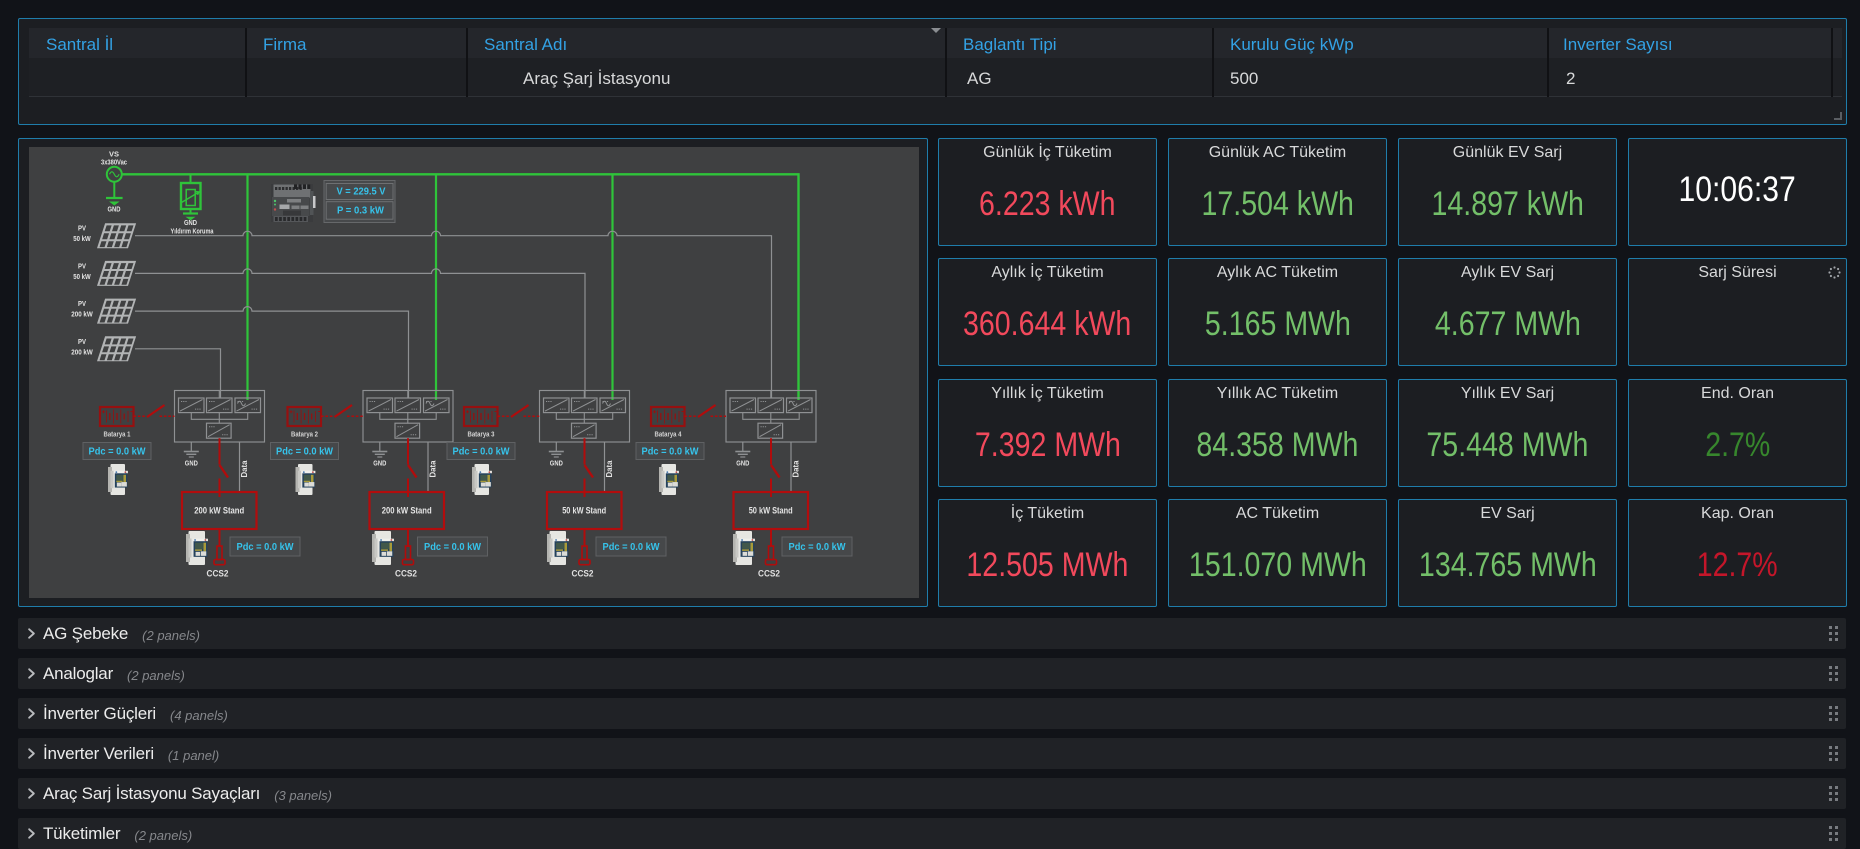 The image size is (1860, 849). I want to click on svg-text: VS, so click(114, 155).